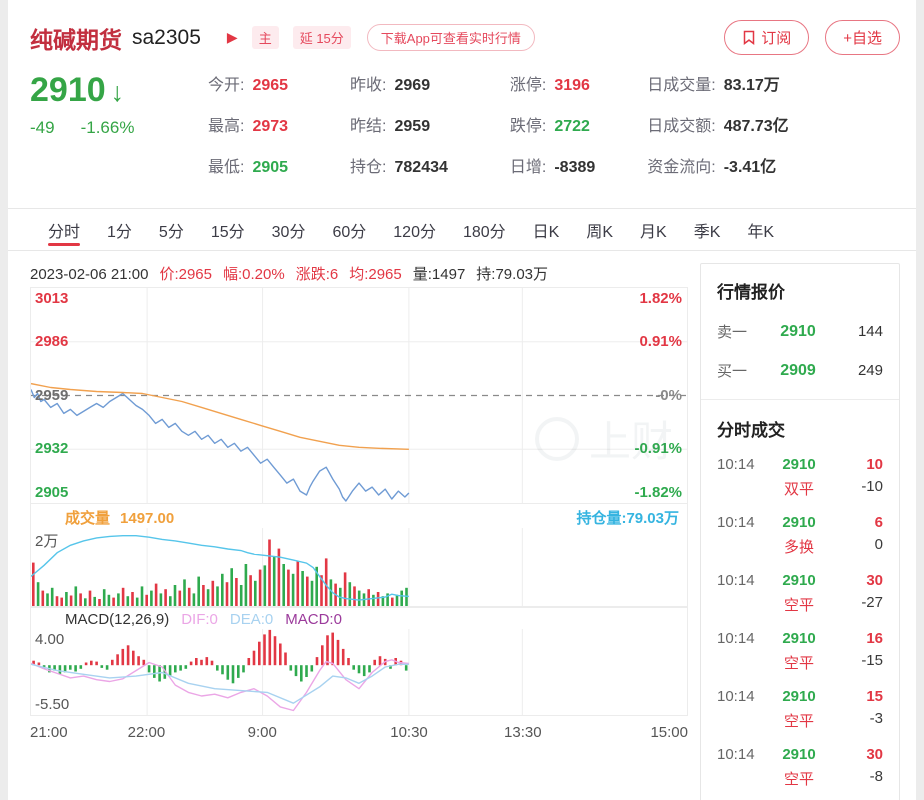 This screenshot has height=800, width=924. Describe the element at coordinates (870, 370) in the screenshot. I see `quote-qty: 249` at that location.